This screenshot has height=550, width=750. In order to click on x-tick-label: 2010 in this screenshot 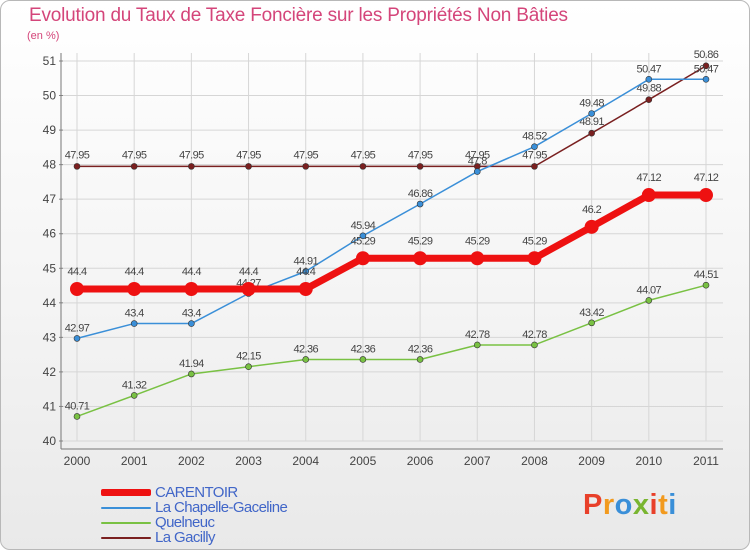, I will do `click(648, 461)`.